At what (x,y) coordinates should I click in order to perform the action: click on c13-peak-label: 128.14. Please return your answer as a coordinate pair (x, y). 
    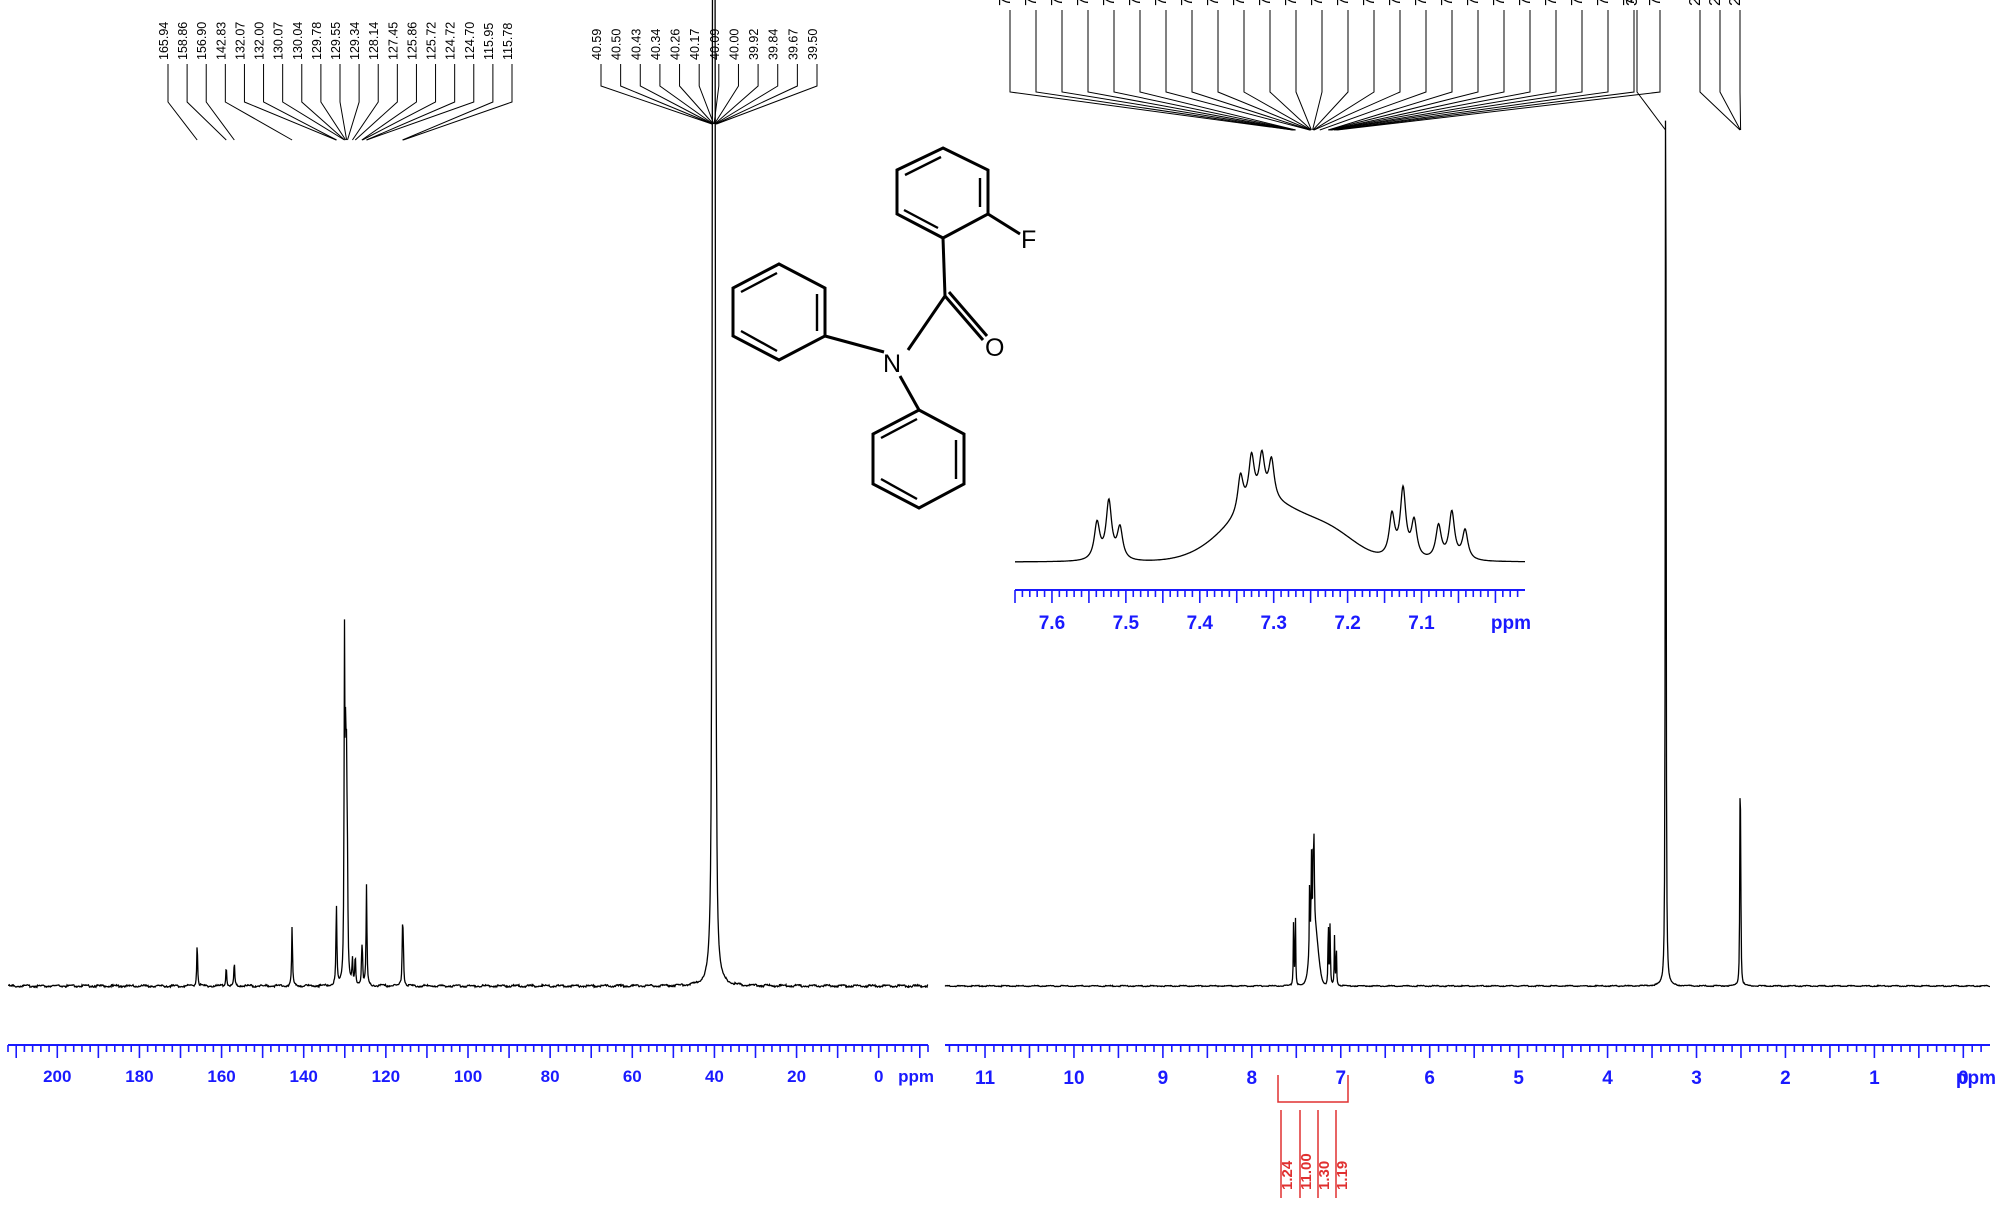
    Looking at the image, I should click on (374, 41).